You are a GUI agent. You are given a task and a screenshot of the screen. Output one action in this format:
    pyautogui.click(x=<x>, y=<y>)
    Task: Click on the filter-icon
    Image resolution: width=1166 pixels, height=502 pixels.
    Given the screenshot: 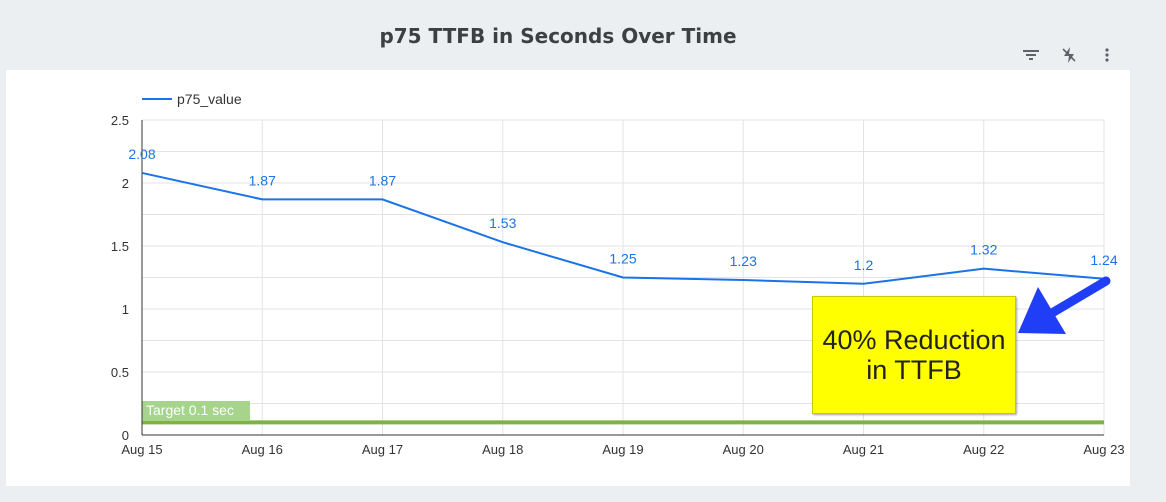 What is the action you would take?
    pyautogui.click(x=1031, y=55)
    